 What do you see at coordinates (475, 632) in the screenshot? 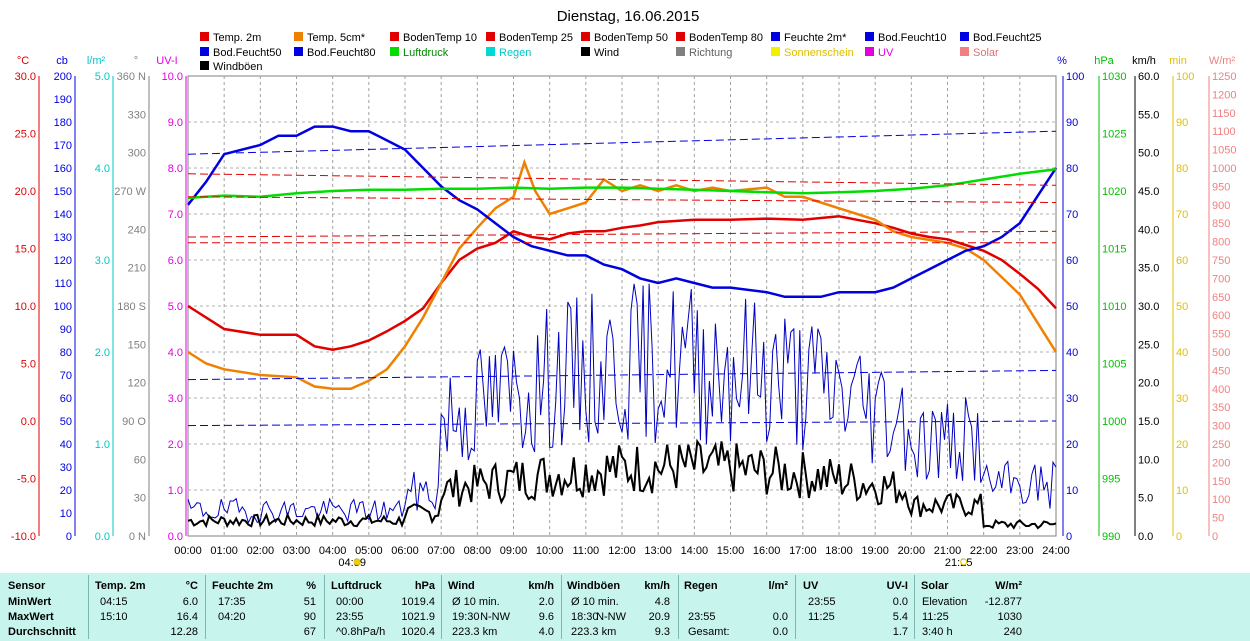
I see `stats-cell: 223.3 km` at bounding box center [475, 632].